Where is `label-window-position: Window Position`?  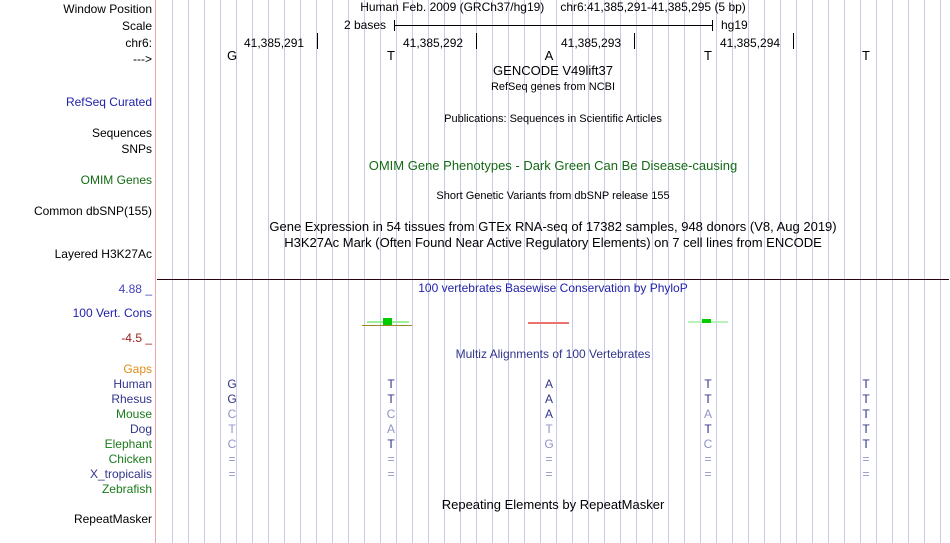 label-window-position: Window Position is located at coordinates (107, 9).